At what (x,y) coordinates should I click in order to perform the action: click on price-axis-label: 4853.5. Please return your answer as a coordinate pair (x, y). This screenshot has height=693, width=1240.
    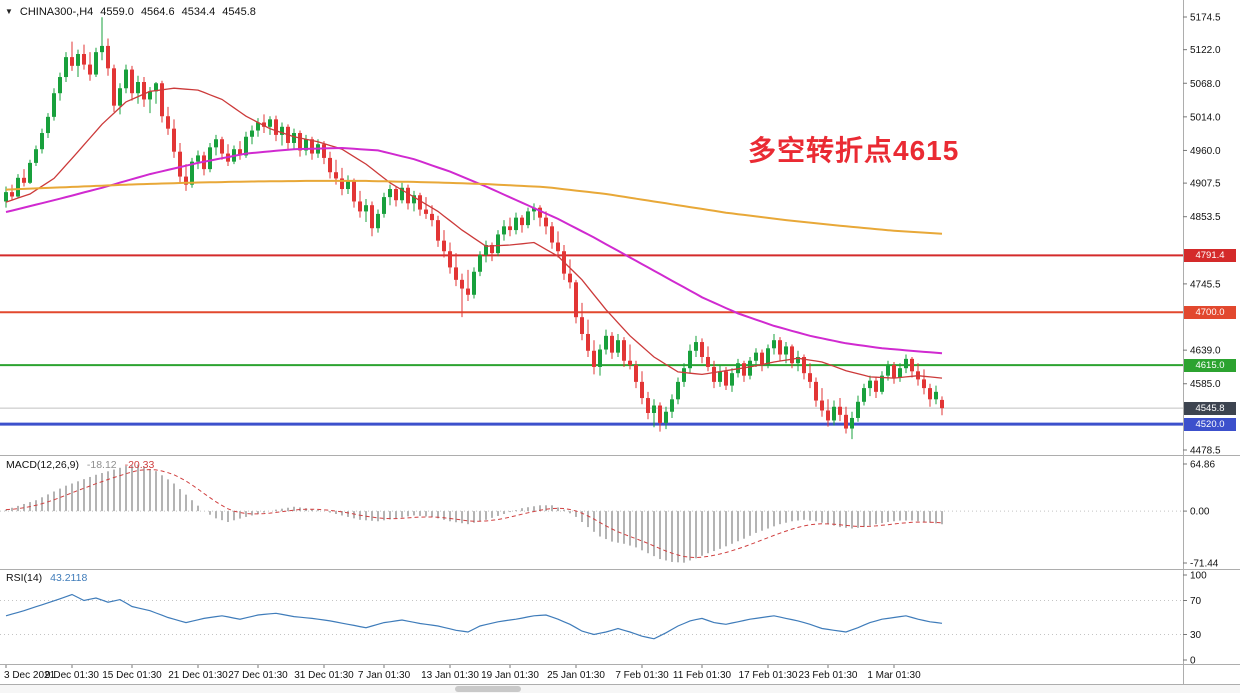
    Looking at the image, I should click on (1205, 217).